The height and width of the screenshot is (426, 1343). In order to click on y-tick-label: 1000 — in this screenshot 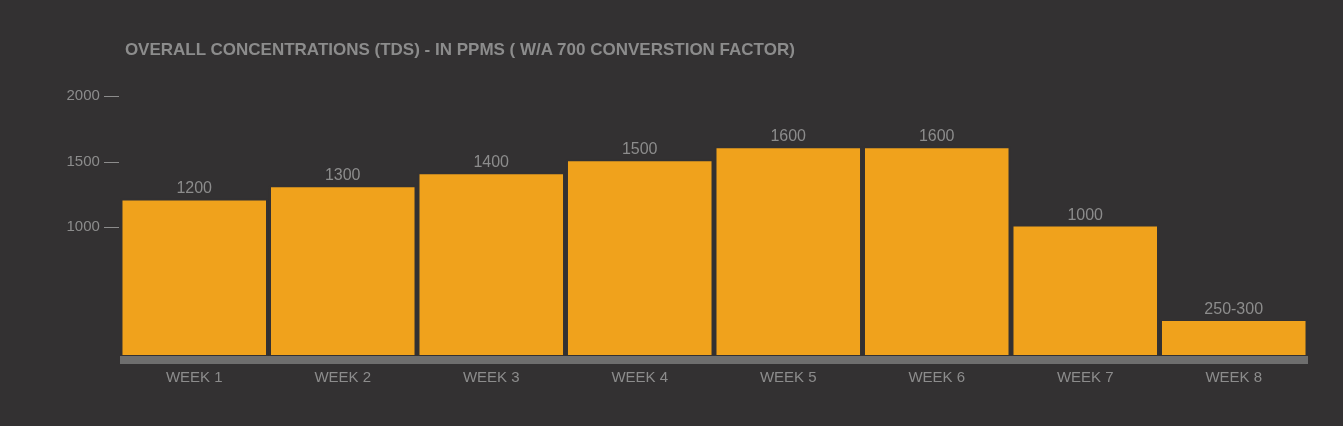, I will do `click(92, 225)`.